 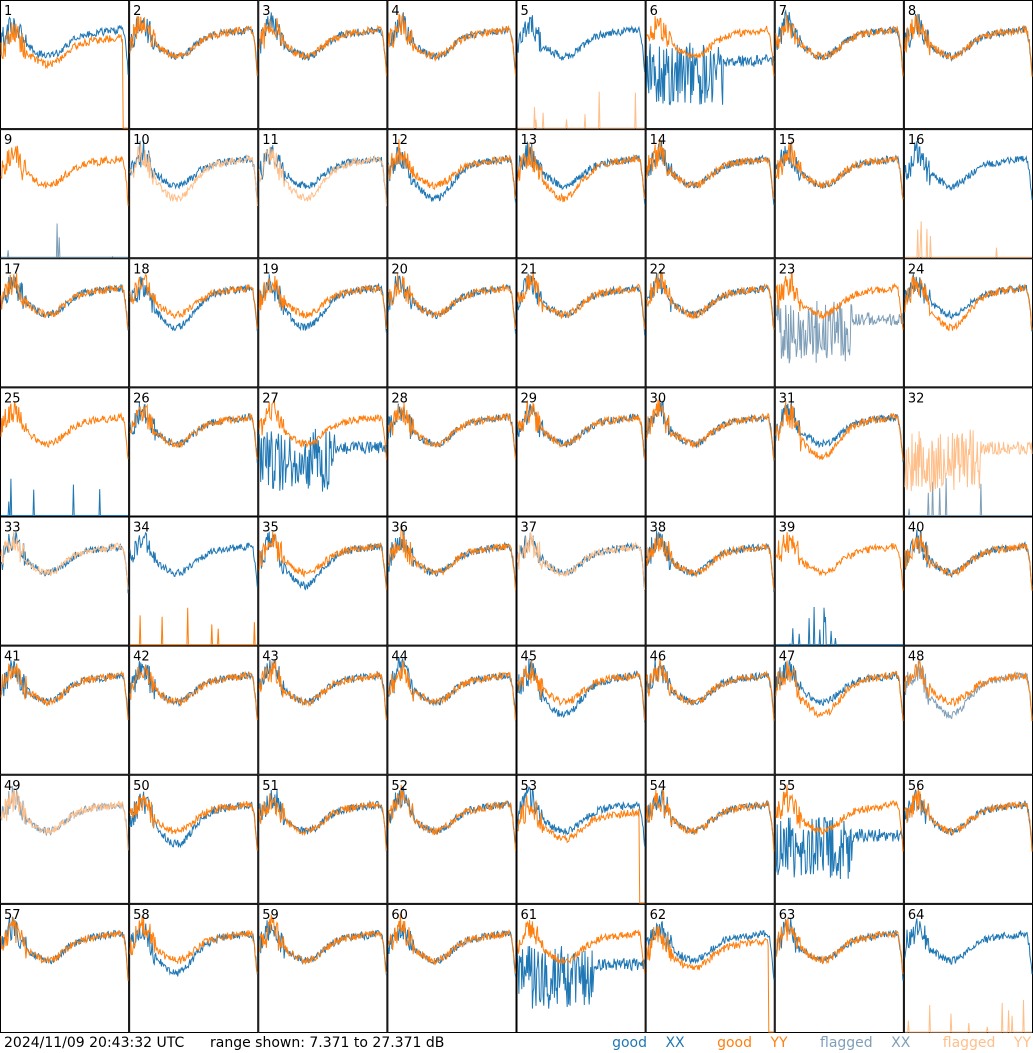 What do you see at coordinates (529, 140) in the screenshot?
I see `panel-number: 13` at bounding box center [529, 140].